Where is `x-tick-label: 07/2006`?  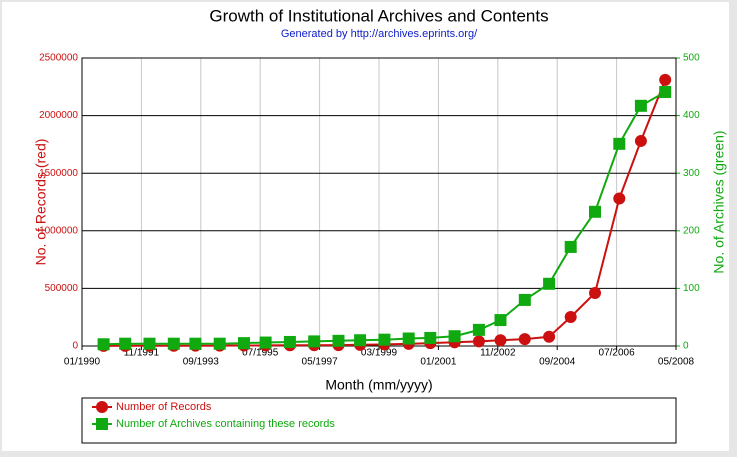
x-tick-label: 07/2006 is located at coordinates (617, 353).